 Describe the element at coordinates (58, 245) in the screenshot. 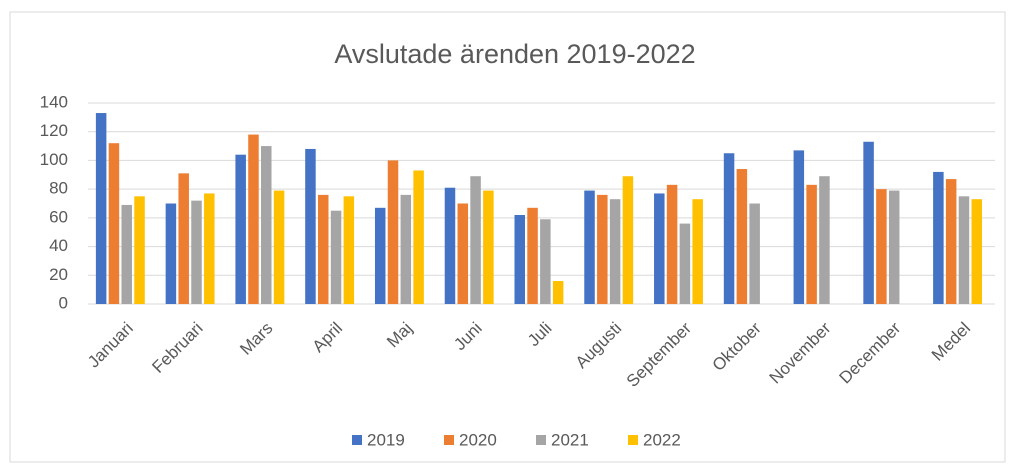

I see `y-tick-label: 40` at that location.